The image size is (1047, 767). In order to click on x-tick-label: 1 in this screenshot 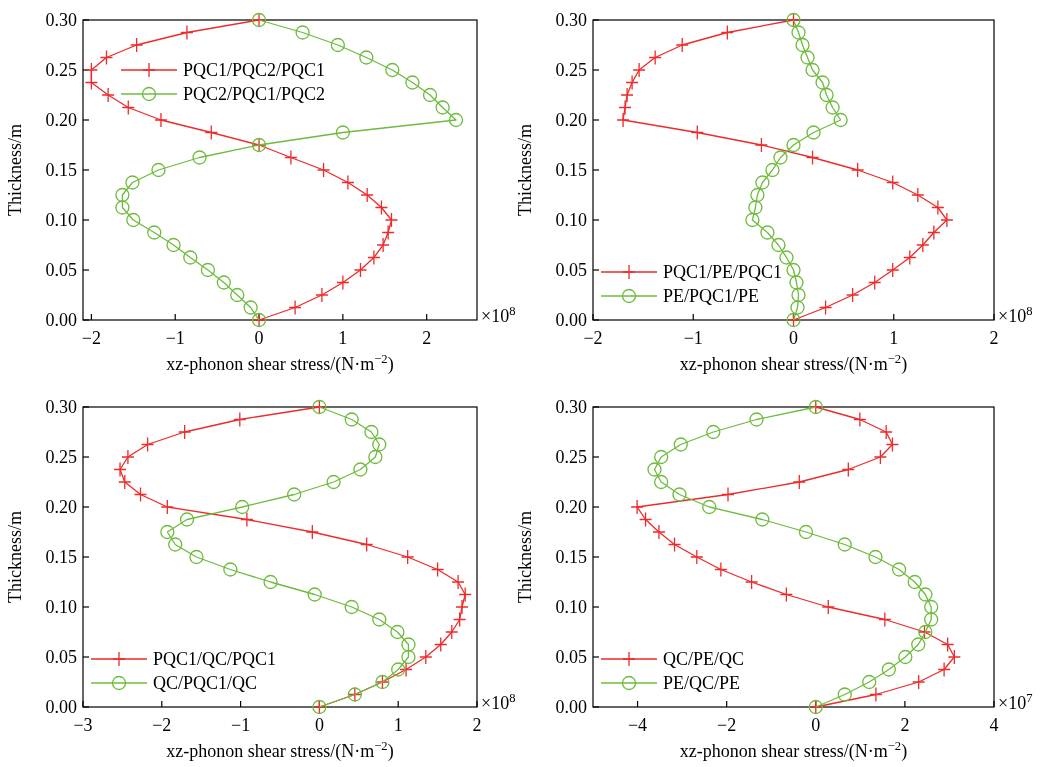, I will do `click(398, 725)`.